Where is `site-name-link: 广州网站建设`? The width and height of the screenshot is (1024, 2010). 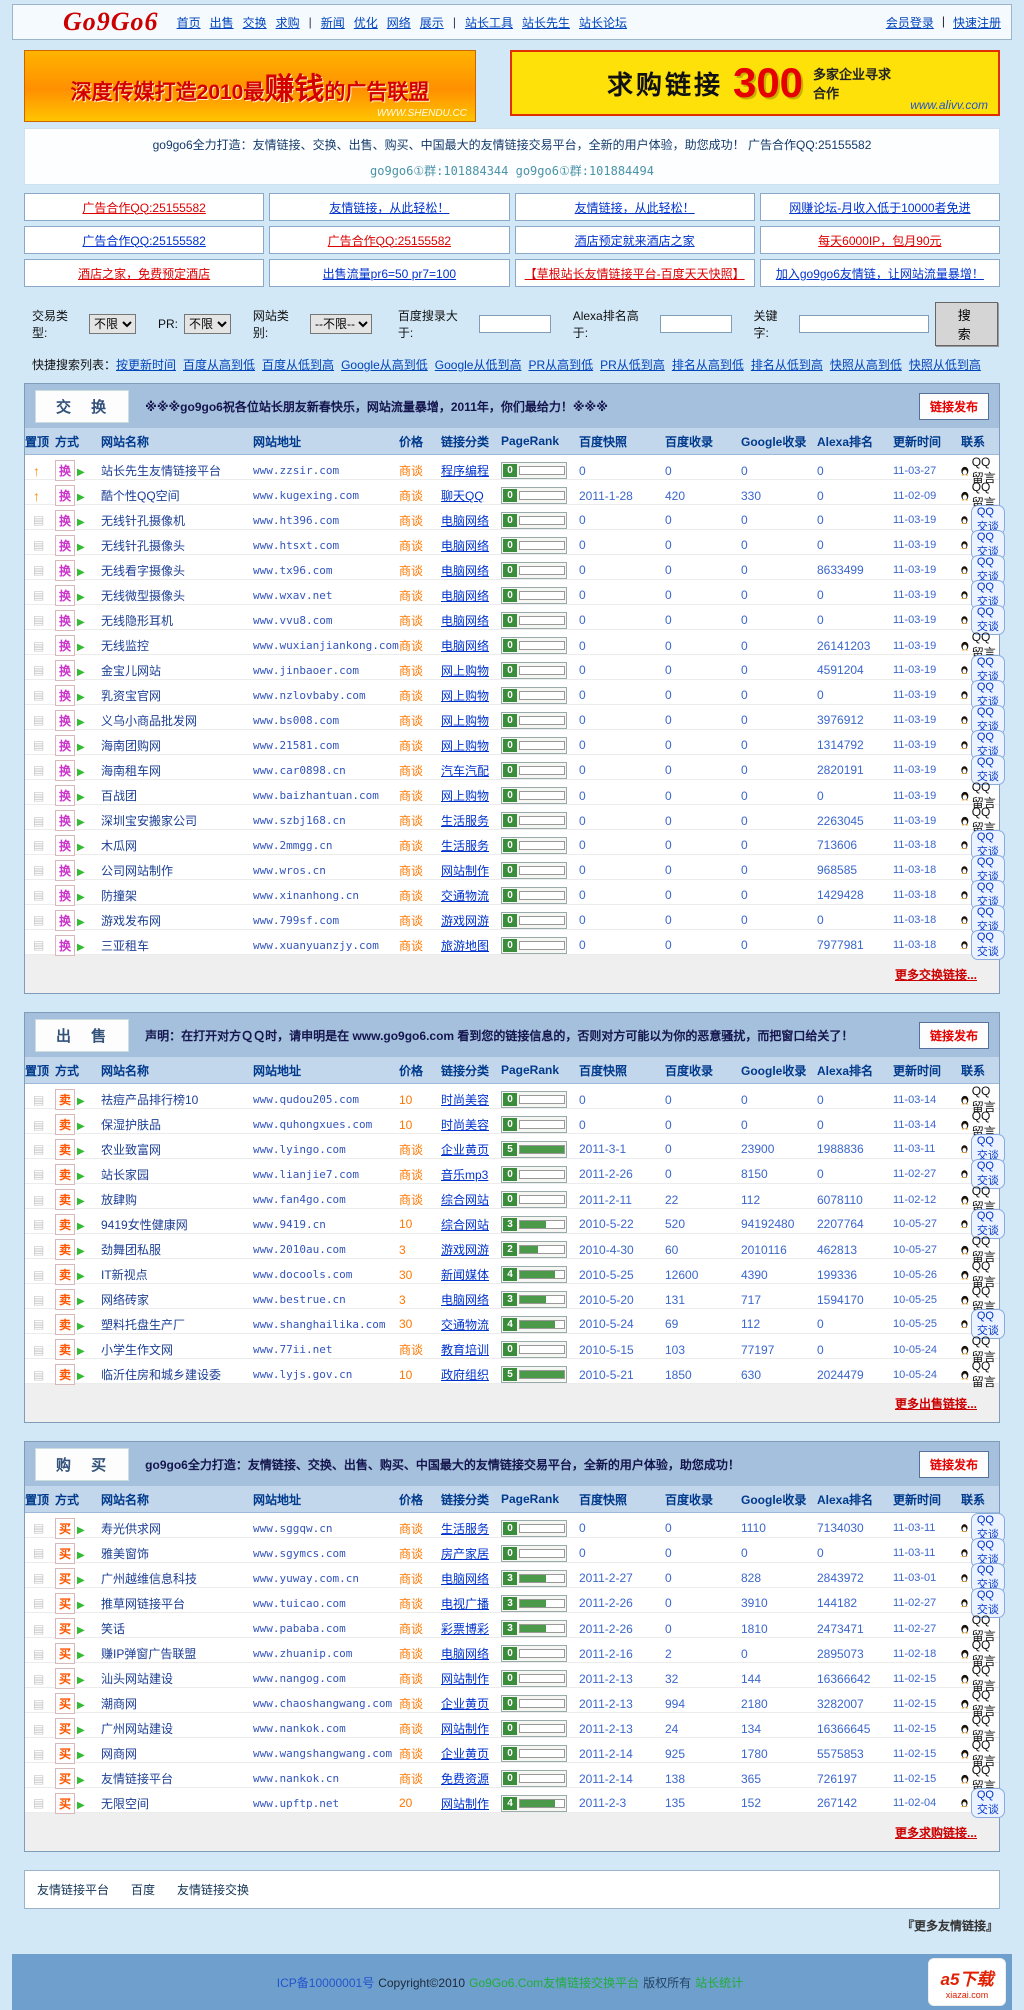
site-name-link: 广州网站建设 is located at coordinates (137, 1729).